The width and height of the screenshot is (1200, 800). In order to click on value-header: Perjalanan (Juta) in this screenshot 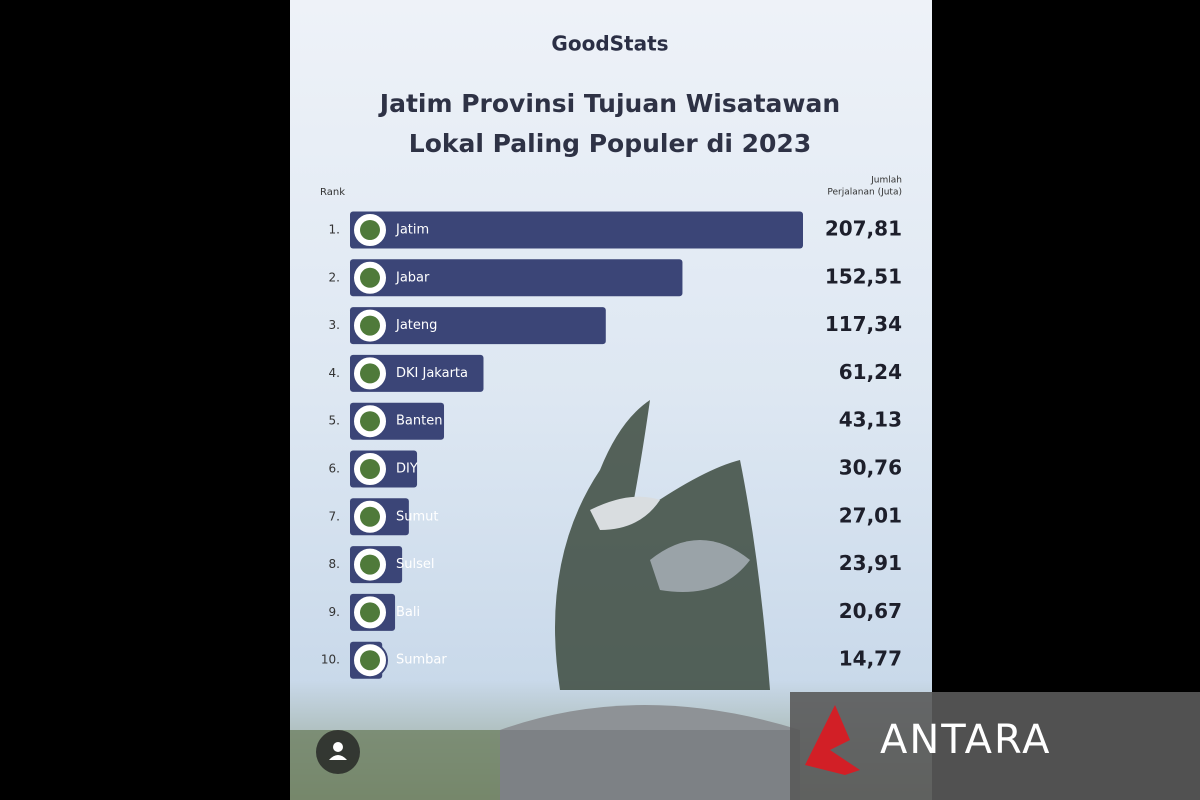, I will do `click(864, 193)`.